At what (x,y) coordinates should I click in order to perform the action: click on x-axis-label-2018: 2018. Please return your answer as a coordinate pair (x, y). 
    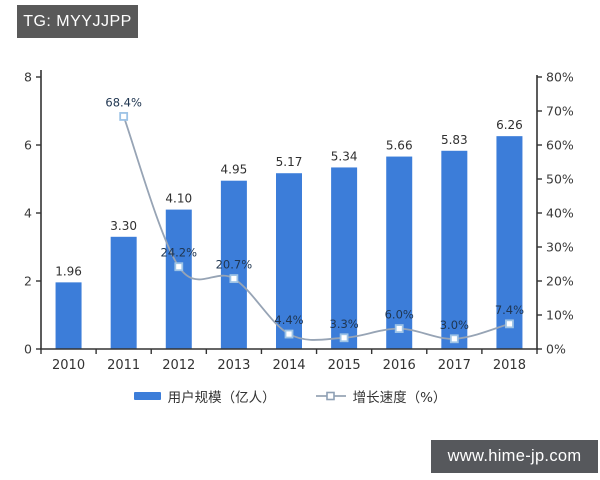
    Looking at the image, I should click on (509, 365).